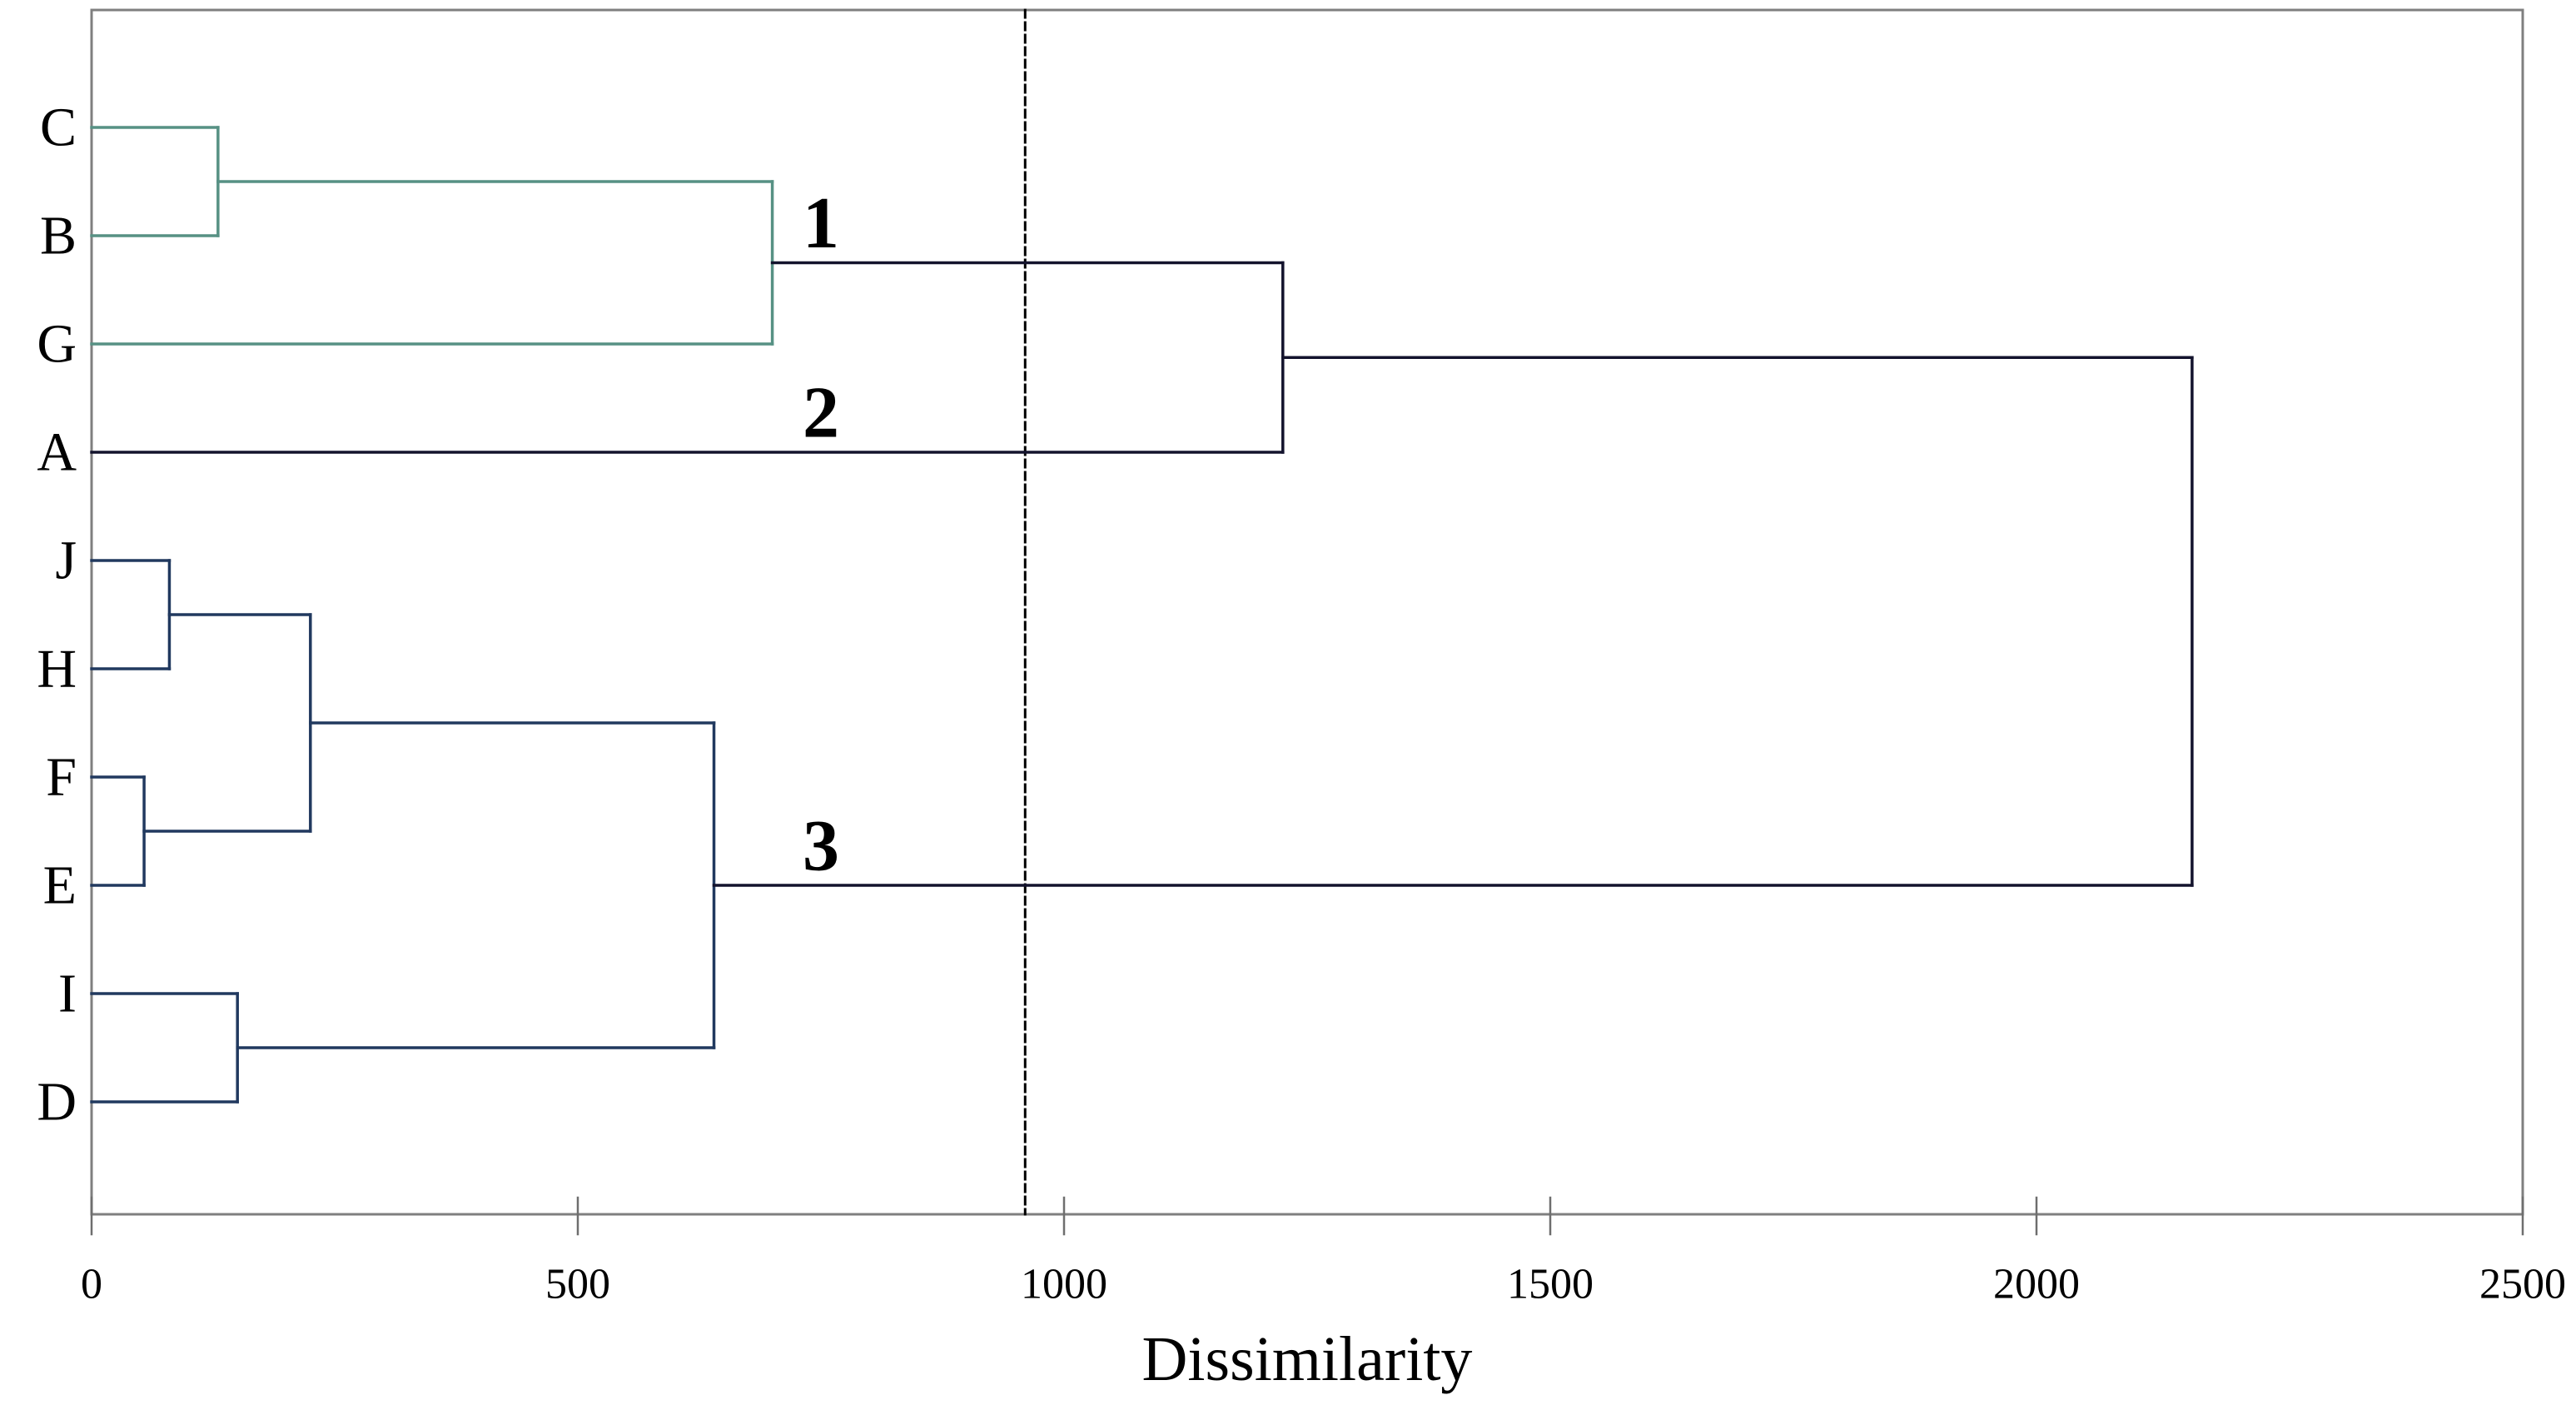 Image resolution: width=2576 pixels, height=1425 pixels. What do you see at coordinates (57, 344) in the screenshot?
I see `leaf-label-G: G` at bounding box center [57, 344].